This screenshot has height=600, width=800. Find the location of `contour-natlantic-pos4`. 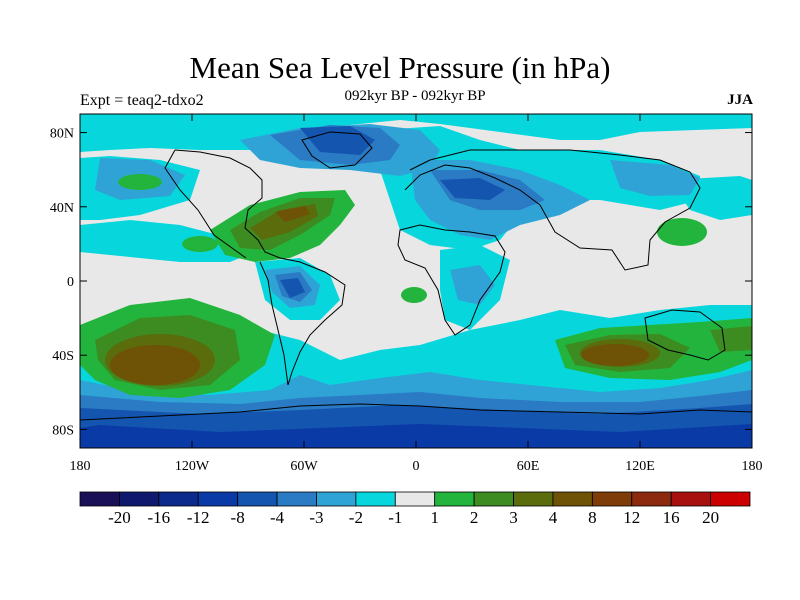

contour-natlantic-pos4 is located at coordinates (292, 214).